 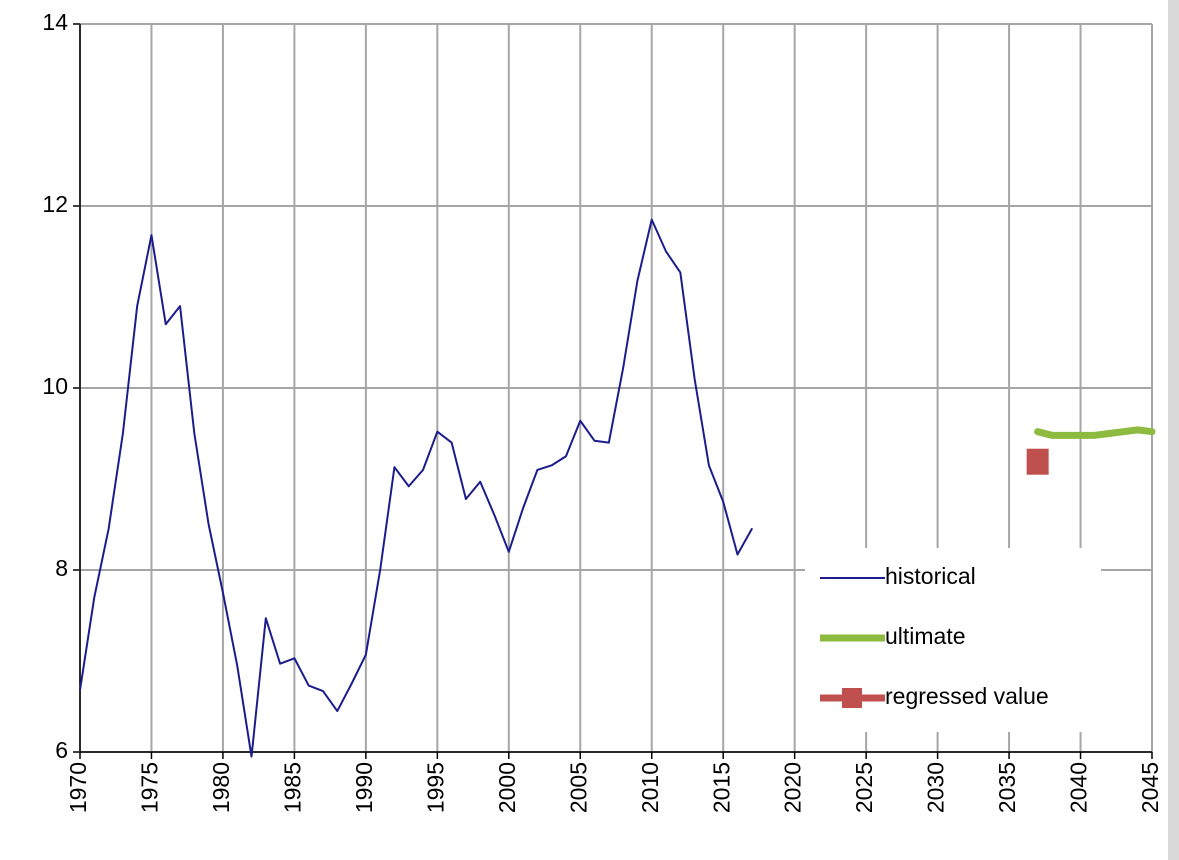 I want to click on legend-marker, so click(x=852, y=698).